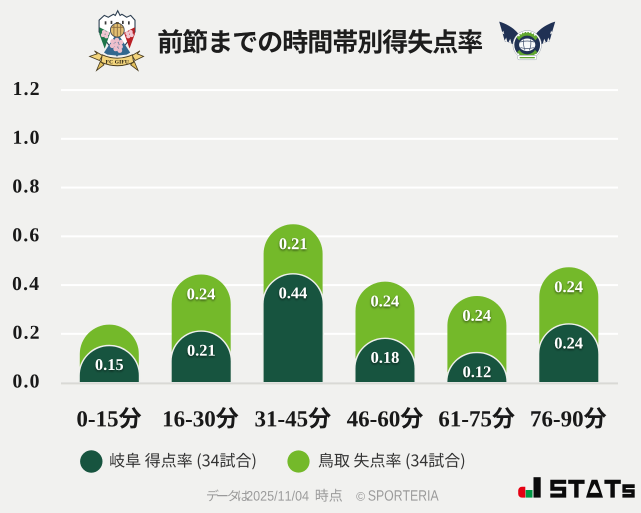 Image resolution: width=641 pixels, height=513 pixels. I want to click on svg-text: FC GIFU, so click(117, 63).